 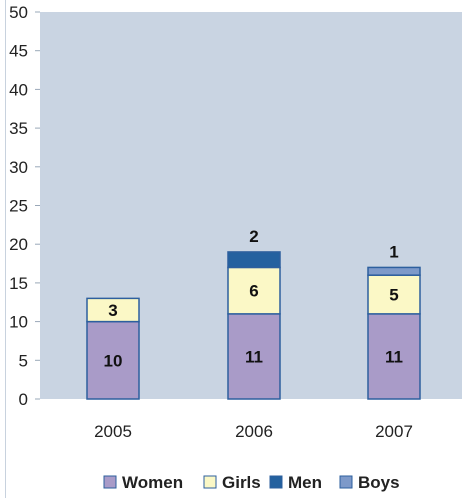 What do you see at coordinates (23, 360) in the screenshot?
I see `y-tick-label: 5` at bounding box center [23, 360].